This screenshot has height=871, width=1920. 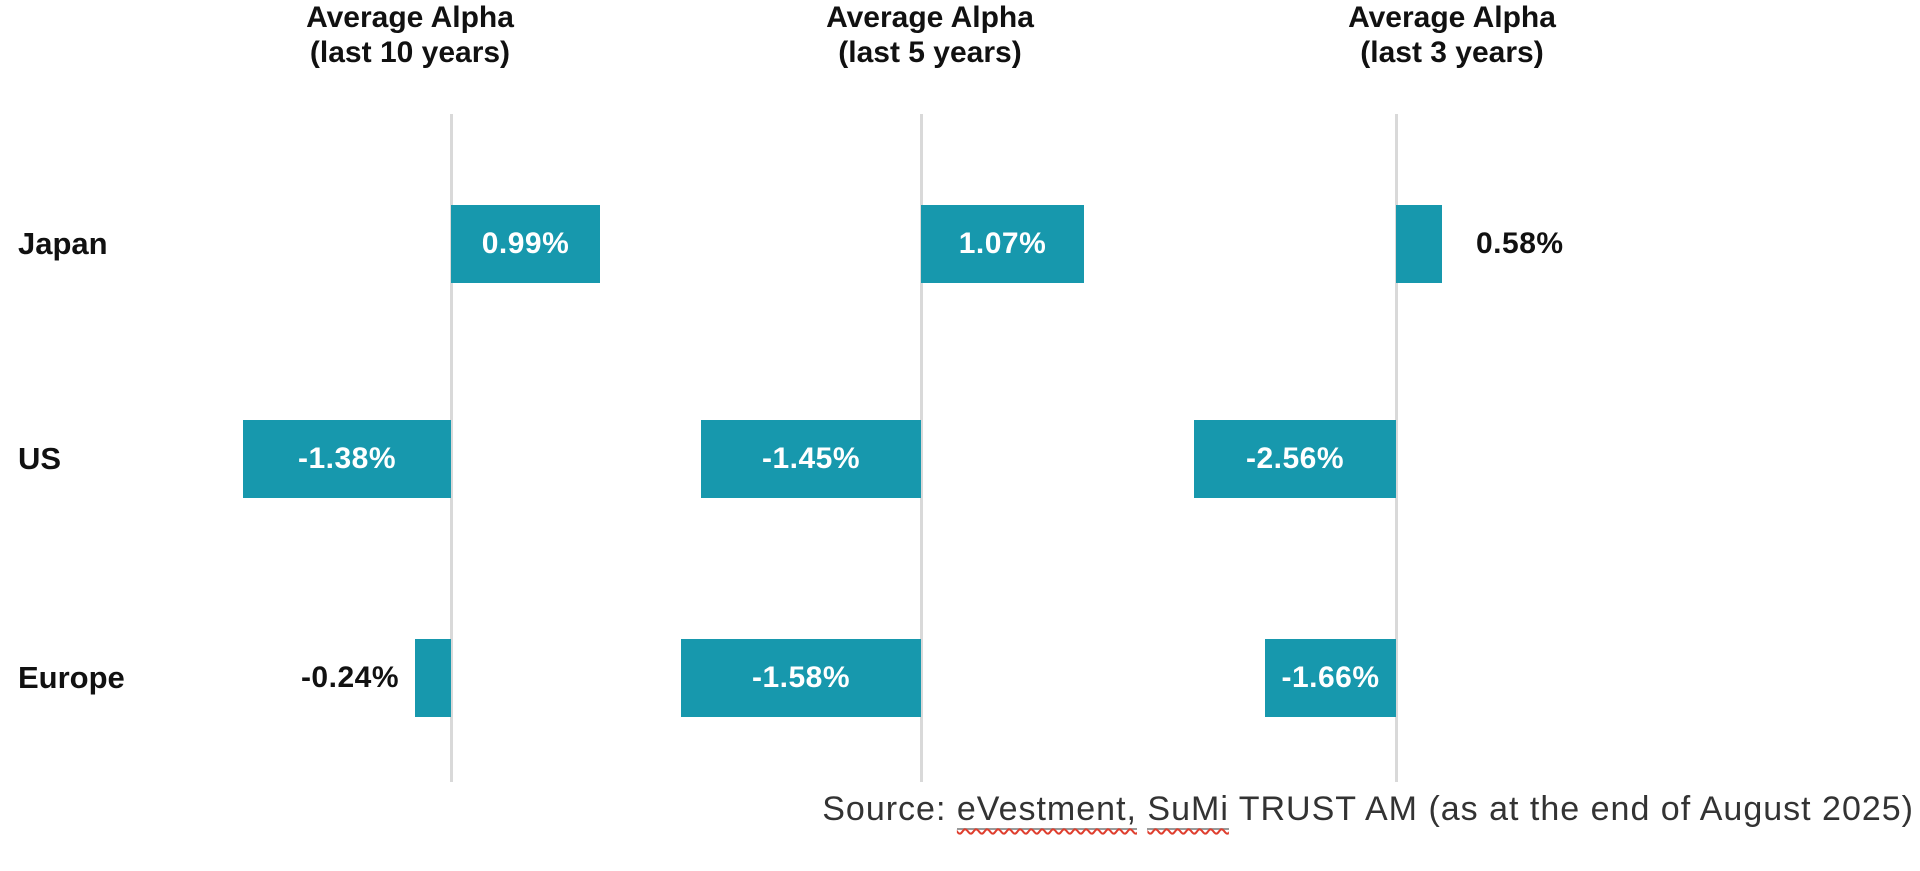 What do you see at coordinates (349, 677) in the screenshot?
I see `value-label-panel0-europe: -0.24%` at bounding box center [349, 677].